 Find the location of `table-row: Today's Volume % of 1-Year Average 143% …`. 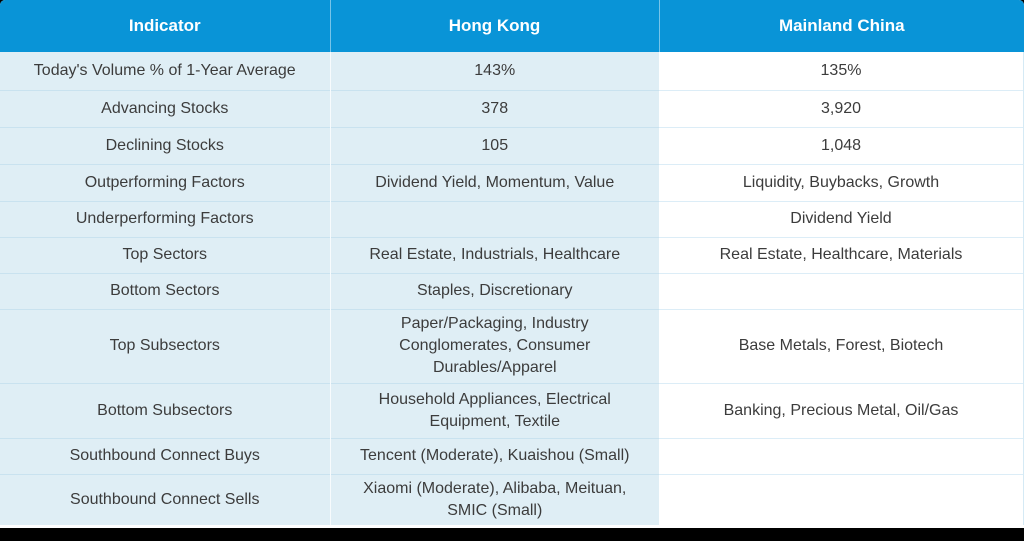

table-row: Today's Volume % of 1-Year Average 143% … is located at coordinates (512, 71).